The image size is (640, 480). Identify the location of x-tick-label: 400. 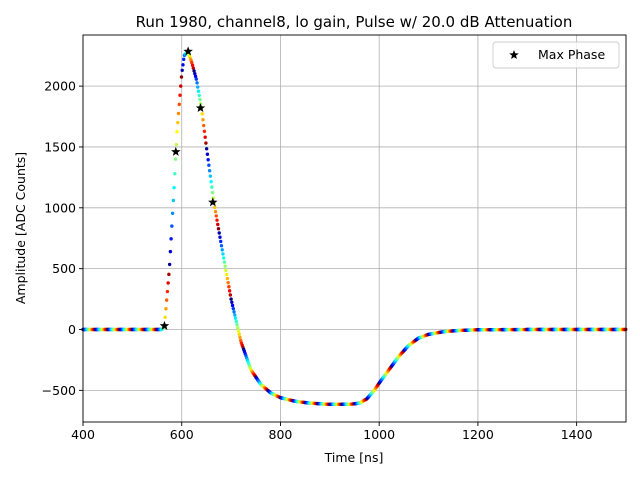
(83, 434).